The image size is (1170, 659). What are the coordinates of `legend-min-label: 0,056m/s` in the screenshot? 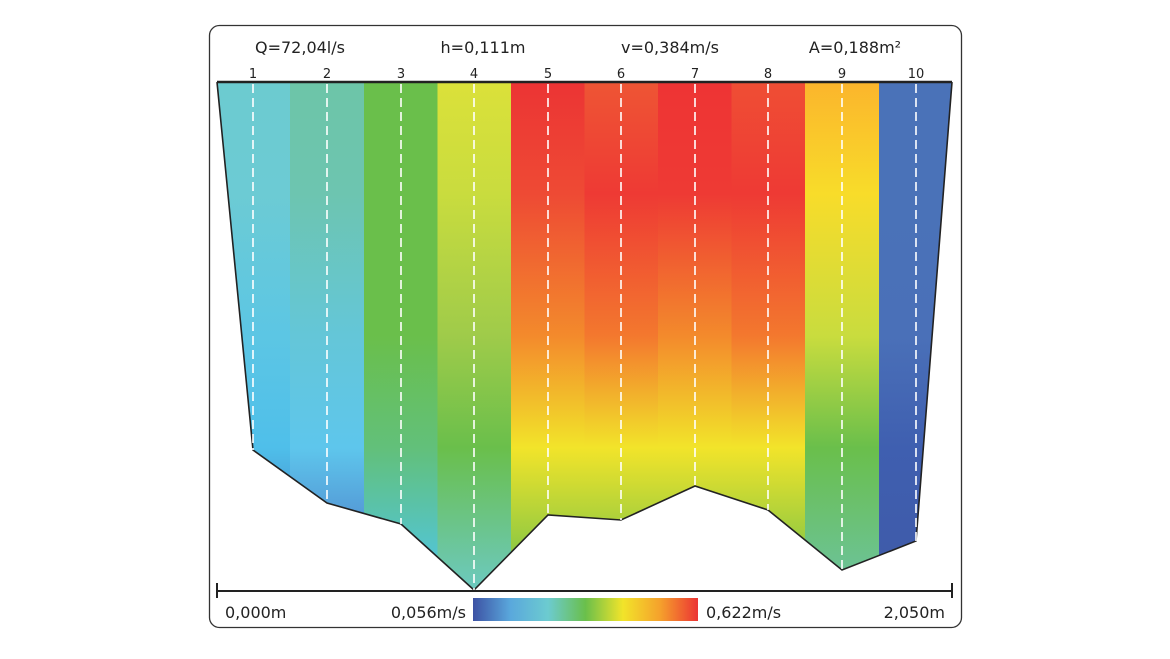 It's located at (428, 612).